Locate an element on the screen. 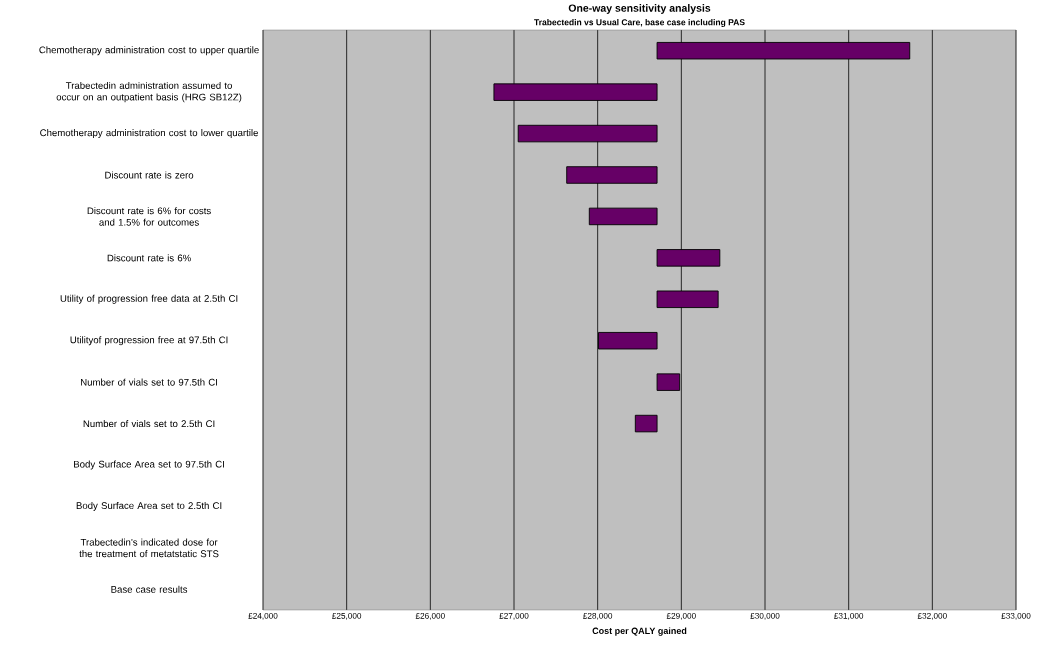 This screenshot has width=1039, height=664. y-tick-label: Utility of progression free data at 2.5th CI is located at coordinates (149, 299).